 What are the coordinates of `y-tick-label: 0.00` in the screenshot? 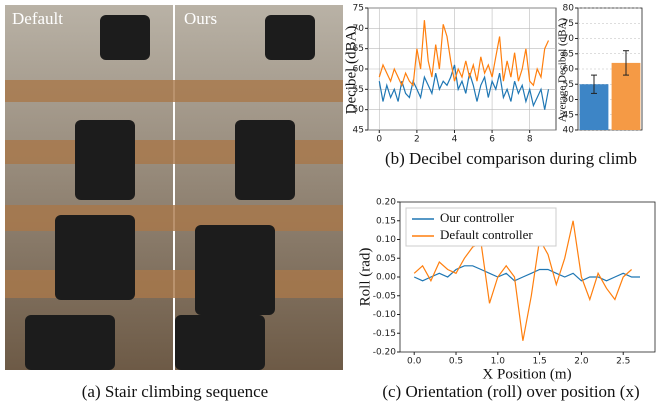 It's located at (386, 278).